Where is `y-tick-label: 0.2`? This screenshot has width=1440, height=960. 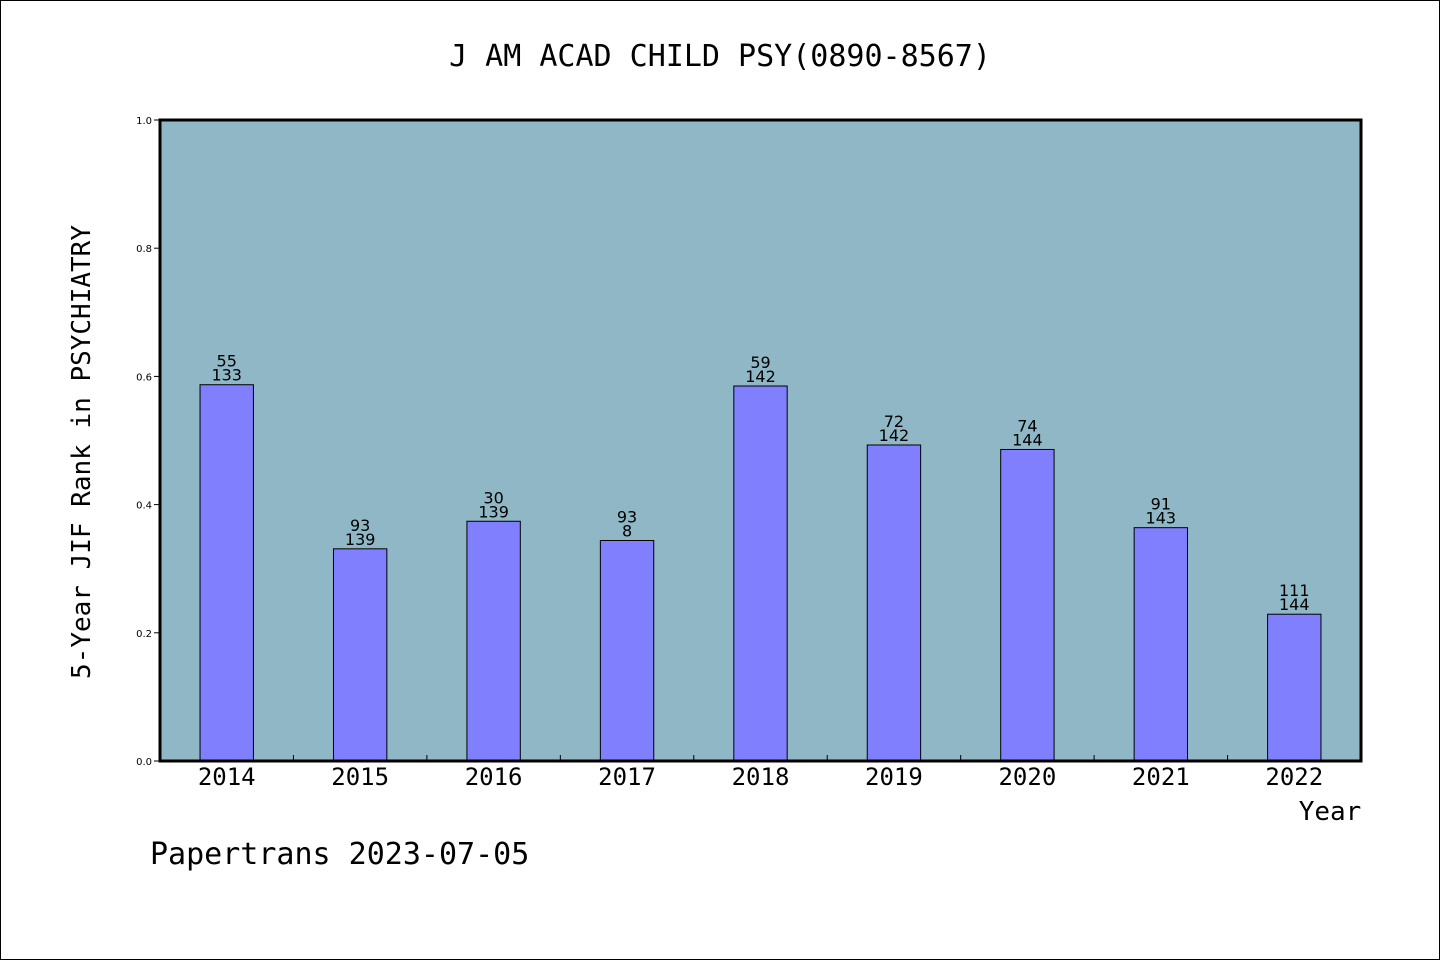
y-tick-label: 0.2 is located at coordinates (144, 634).